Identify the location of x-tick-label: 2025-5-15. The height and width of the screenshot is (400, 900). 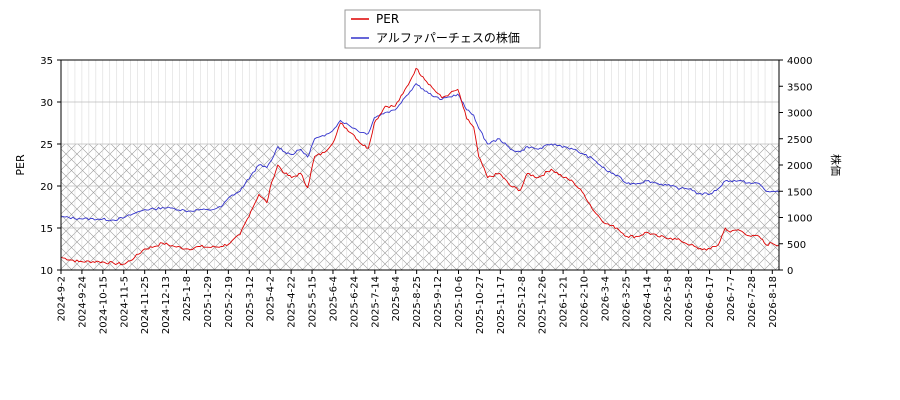
(313, 302).